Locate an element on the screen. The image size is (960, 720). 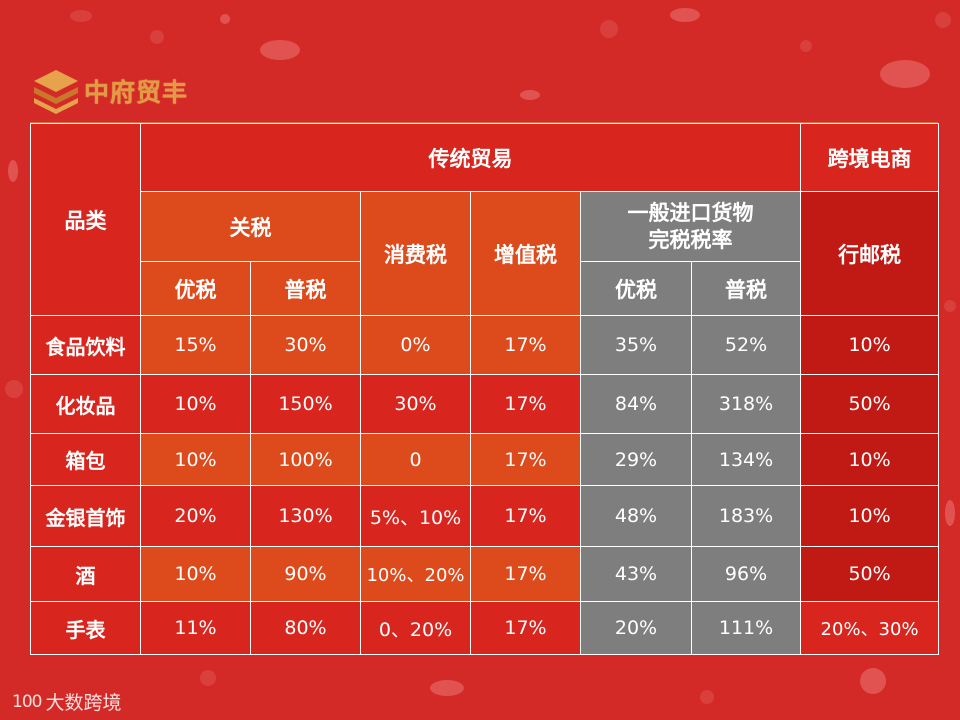
category-cell: 箱包 is located at coordinates (85, 459).